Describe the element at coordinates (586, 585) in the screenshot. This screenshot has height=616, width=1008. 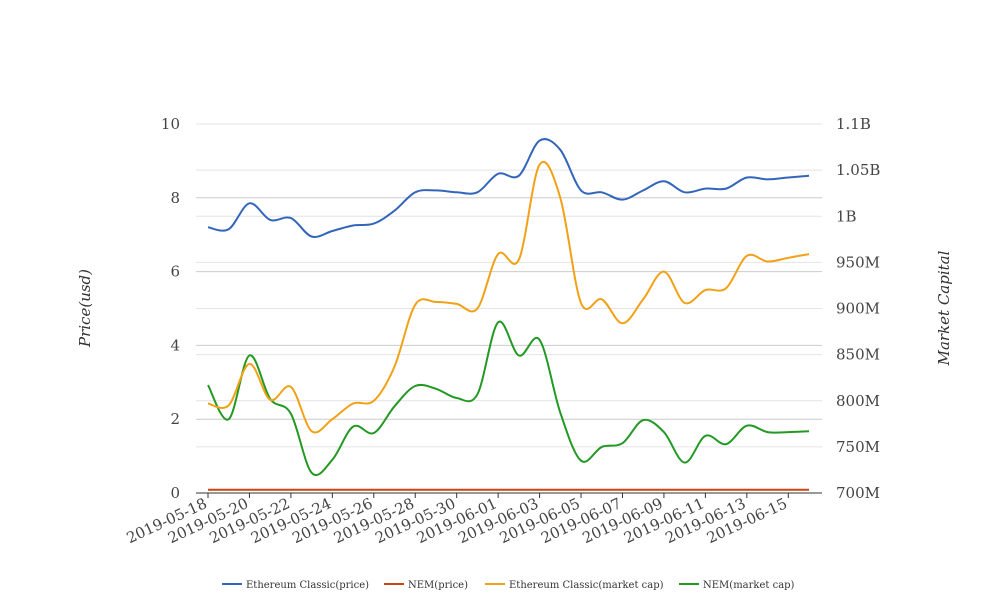
I see `legend-label-ethereum-classic-market-cap: Ethereum Classic(market cap)` at that location.